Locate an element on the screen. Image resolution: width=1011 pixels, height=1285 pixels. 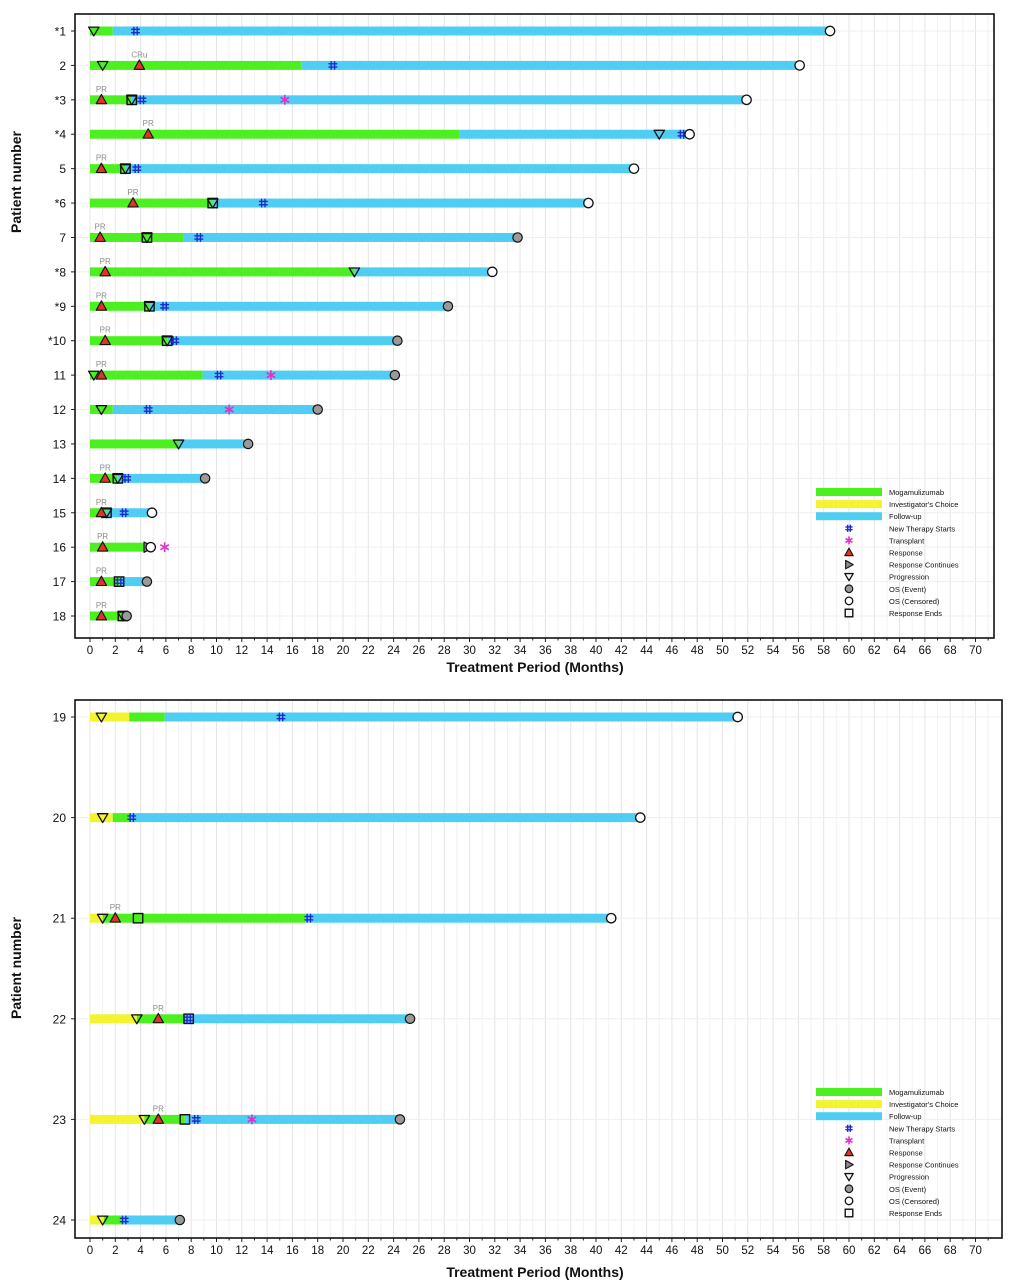
x-tick-label: 70 is located at coordinates (975, 1251).